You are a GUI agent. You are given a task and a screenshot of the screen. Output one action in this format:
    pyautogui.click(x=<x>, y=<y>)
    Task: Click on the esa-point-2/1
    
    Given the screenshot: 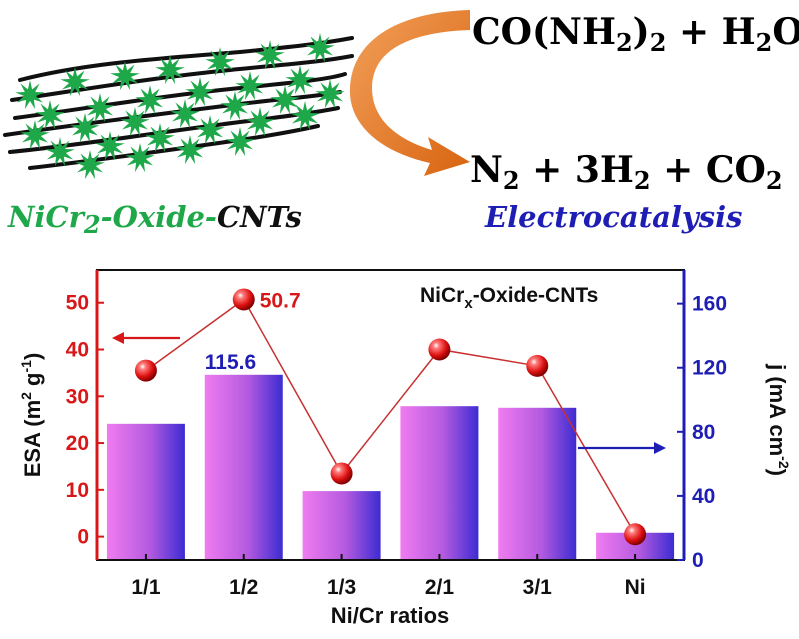 What is the action you would take?
    pyautogui.click(x=439, y=349)
    